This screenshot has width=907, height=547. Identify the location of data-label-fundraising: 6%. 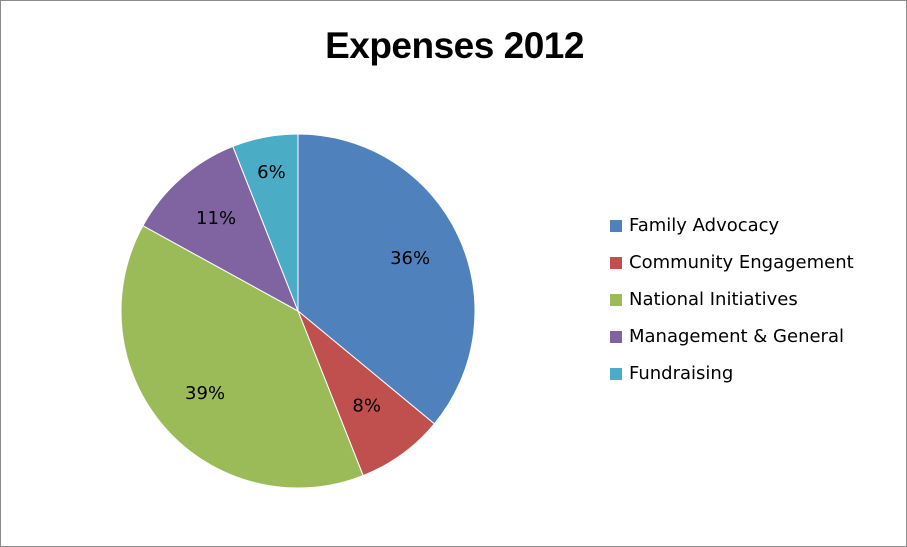
(271, 172).